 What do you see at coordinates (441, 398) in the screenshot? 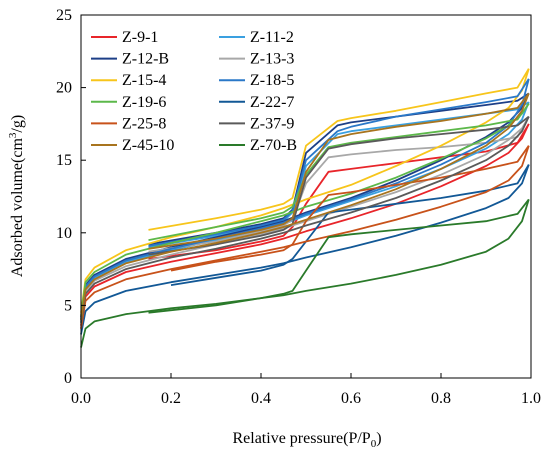
I see `x-tick-label: 0.8` at bounding box center [441, 398].